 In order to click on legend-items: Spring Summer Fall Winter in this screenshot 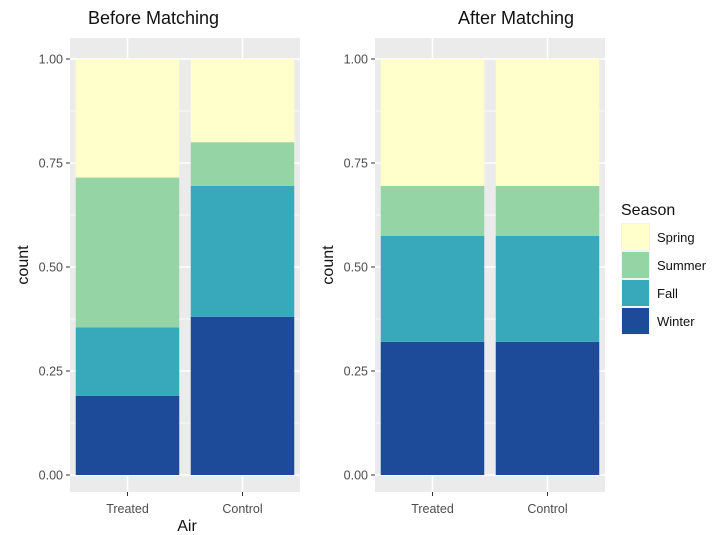, I will do `click(664, 279)`.